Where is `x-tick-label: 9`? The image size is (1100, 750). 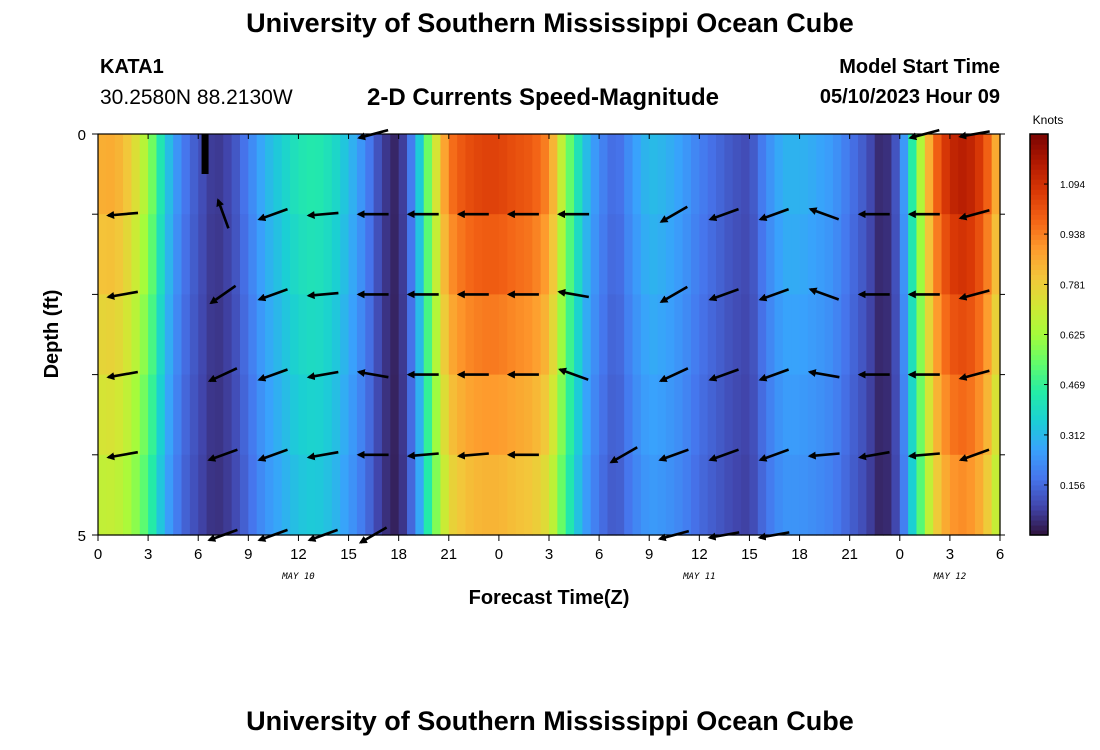 x-tick-label: 9 is located at coordinates (248, 554).